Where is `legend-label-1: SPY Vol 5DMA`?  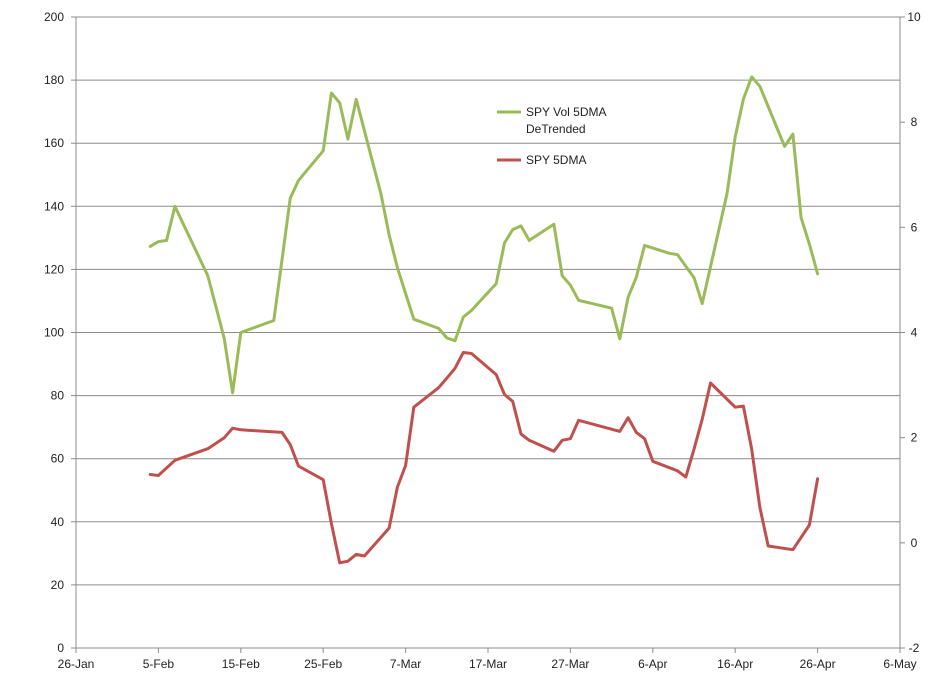
legend-label-1: SPY Vol 5DMA is located at coordinates (566, 112).